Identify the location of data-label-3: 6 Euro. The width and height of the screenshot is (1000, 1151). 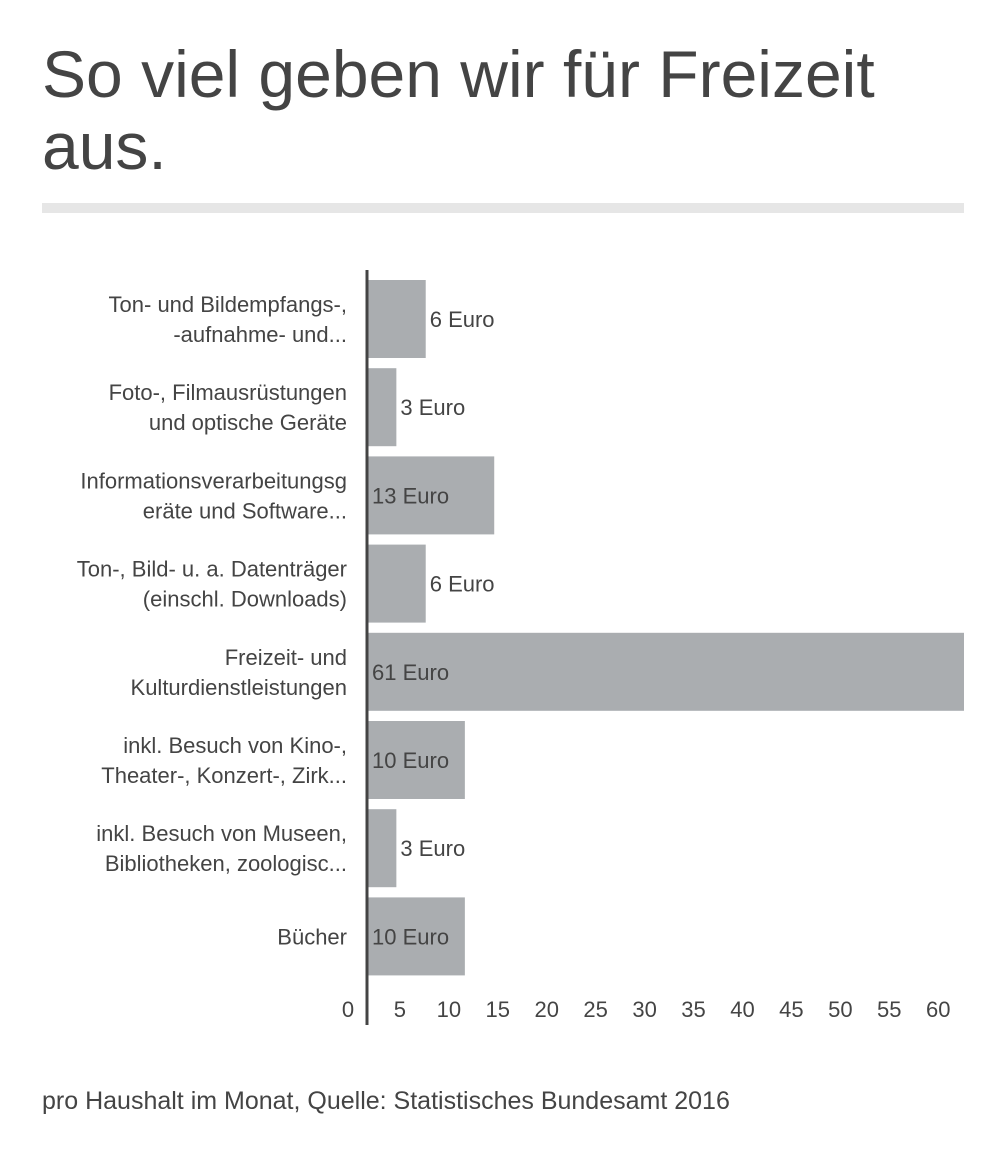
(462, 584).